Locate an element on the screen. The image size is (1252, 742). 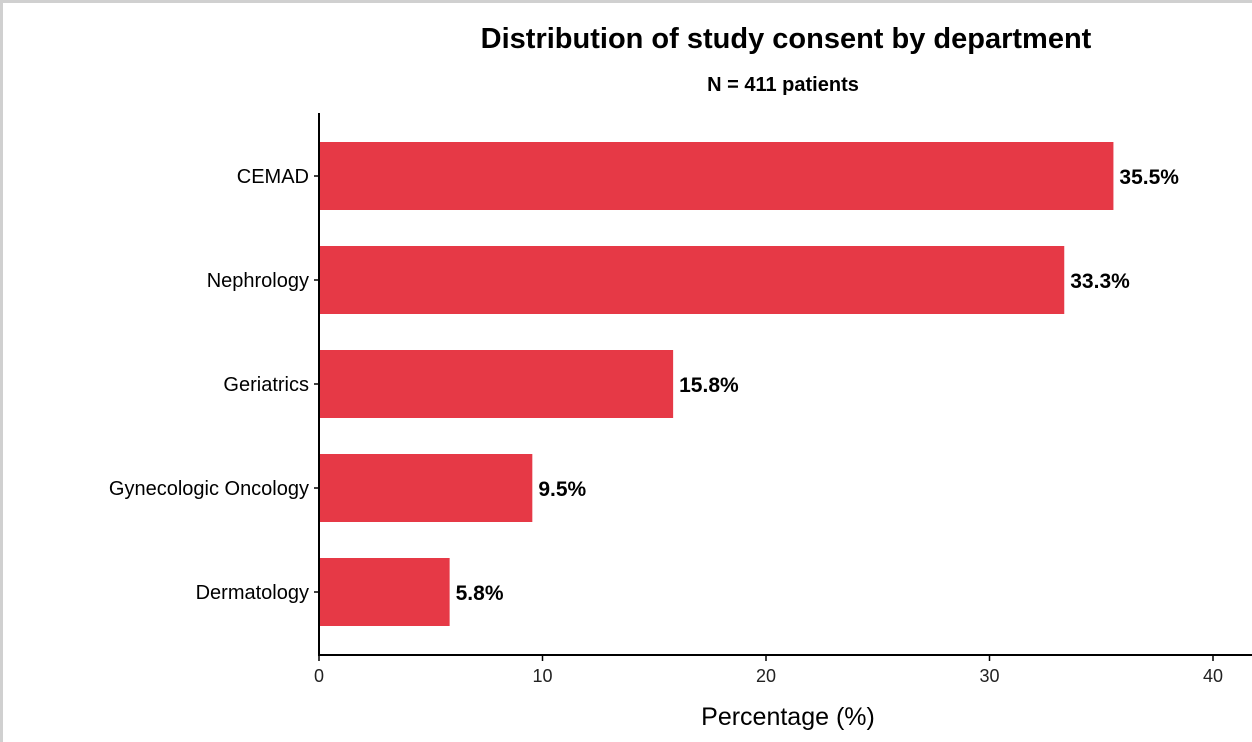
x-tick-label: 10 is located at coordinates (542, 676).